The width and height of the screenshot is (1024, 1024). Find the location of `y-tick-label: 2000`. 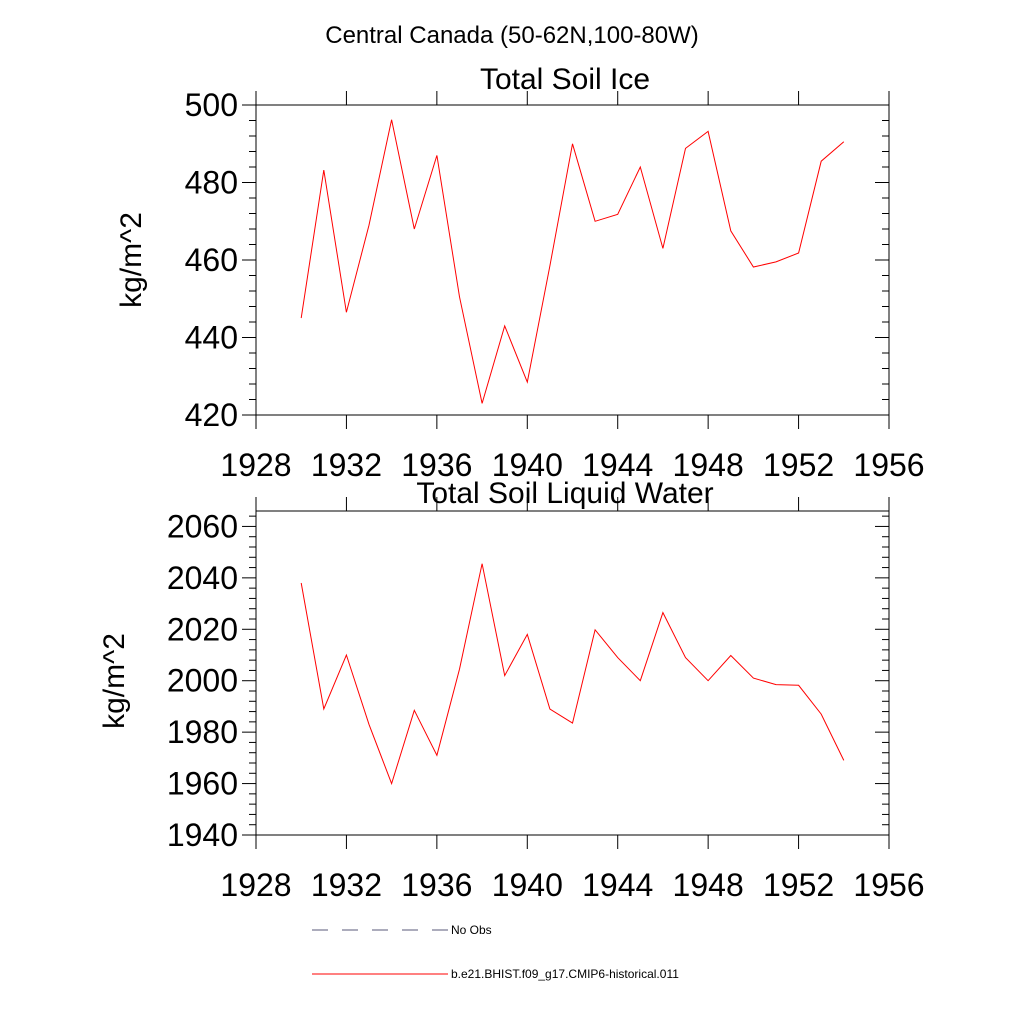

y-tick-label: 2000 is located at coordinates (202, 681).